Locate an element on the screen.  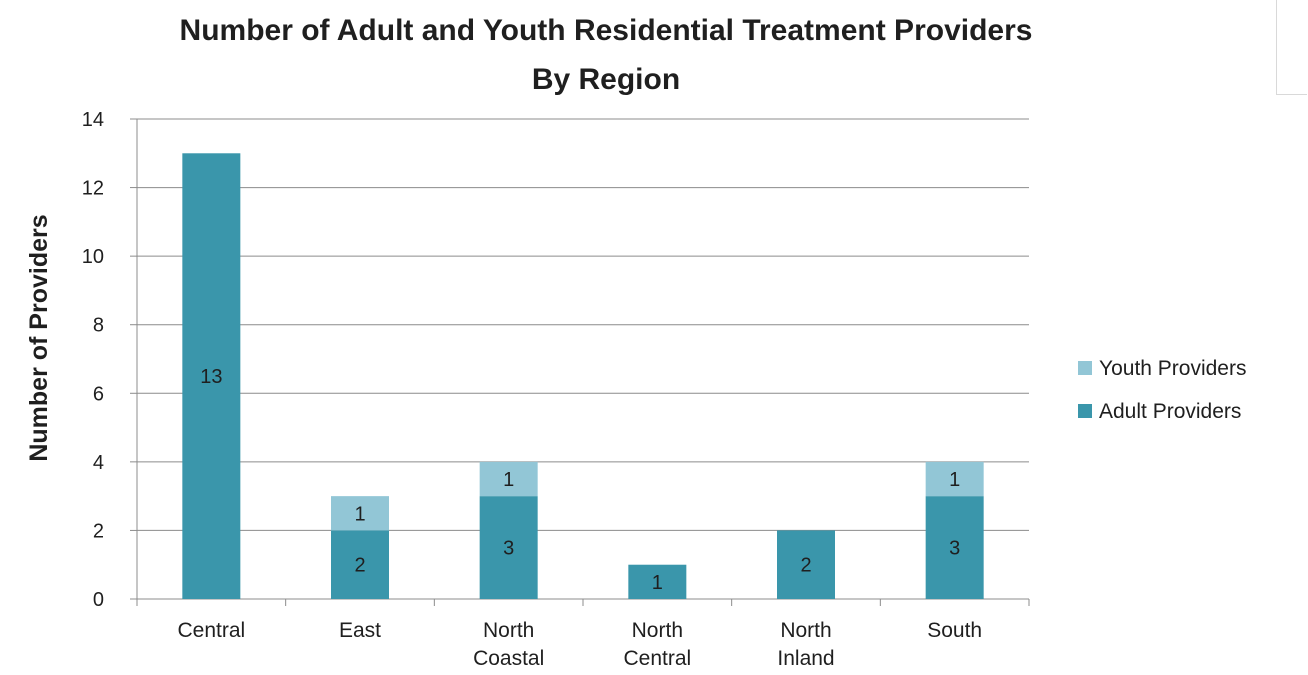
y-tick-label: 10 is located at coordinates (93, 257).